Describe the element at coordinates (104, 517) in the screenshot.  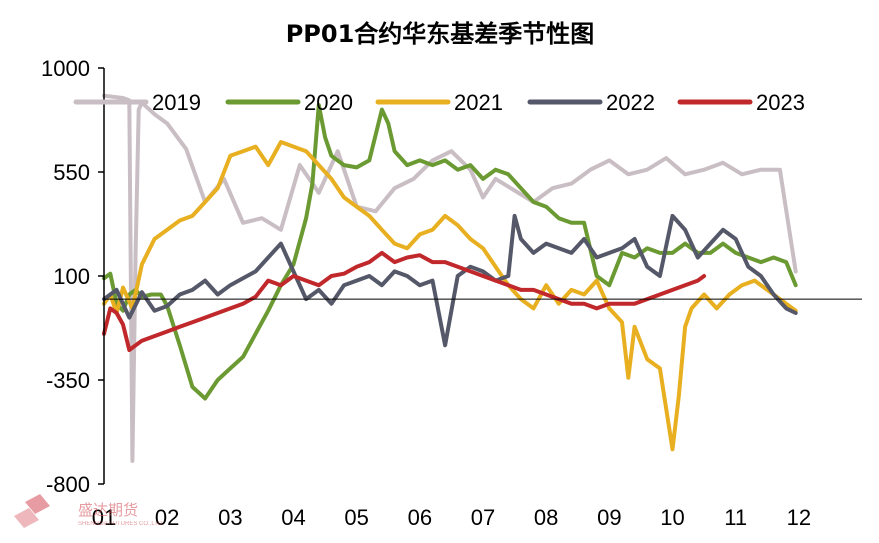
I see `x-tick-label: 01` at that location.